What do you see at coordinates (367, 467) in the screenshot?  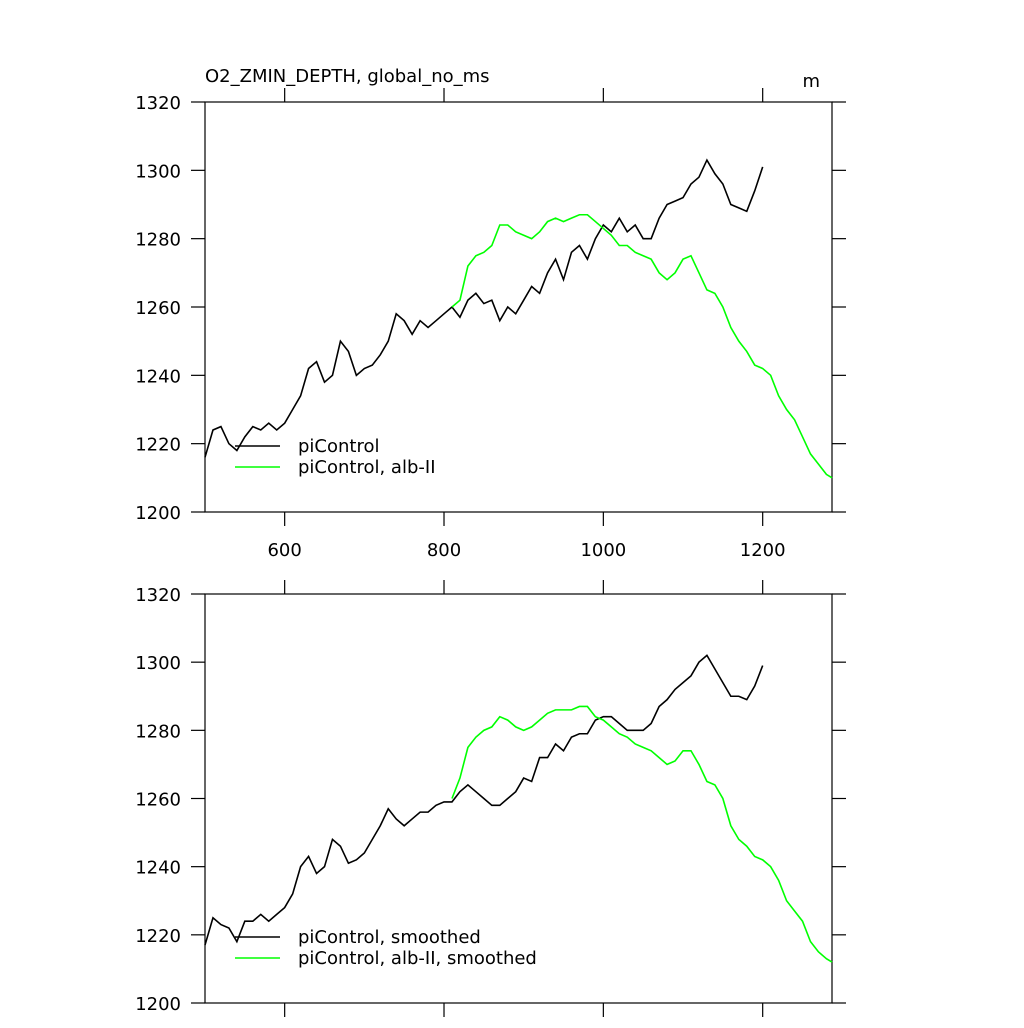 I see `legend-label: piControl, alb-II` at bounding box center [367, 467].